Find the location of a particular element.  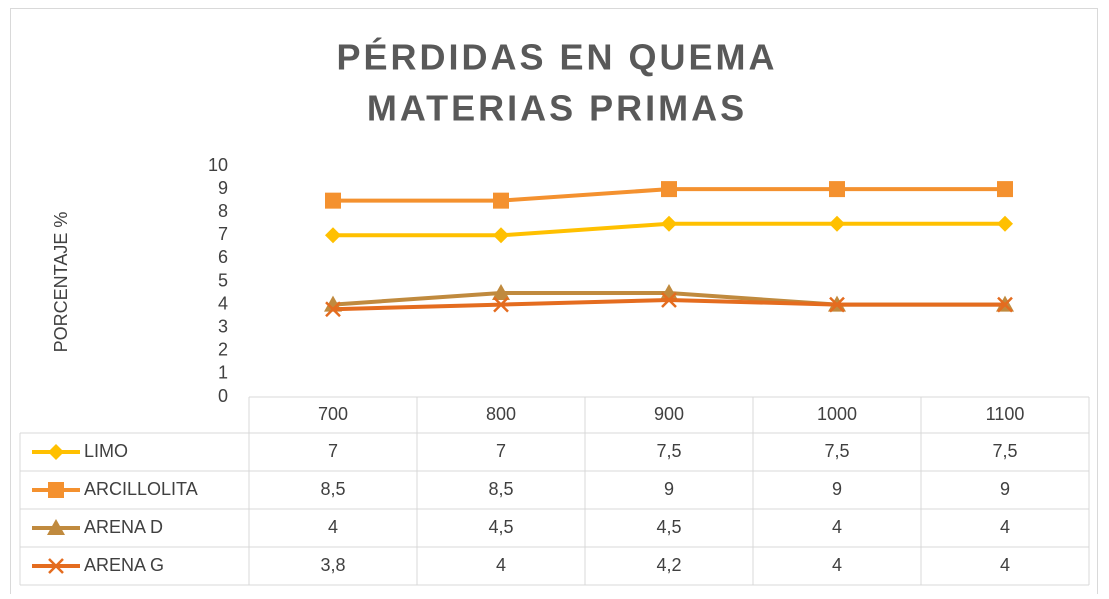

x-tick-label: 1100 is located at coordinates (1005, 414).